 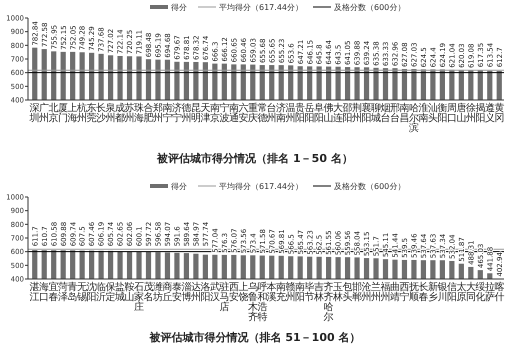 What do you see at coordinates (186, 292) in the screenshot?
I see `x-tick-label: 淄博` at bounding box center [186, 292].